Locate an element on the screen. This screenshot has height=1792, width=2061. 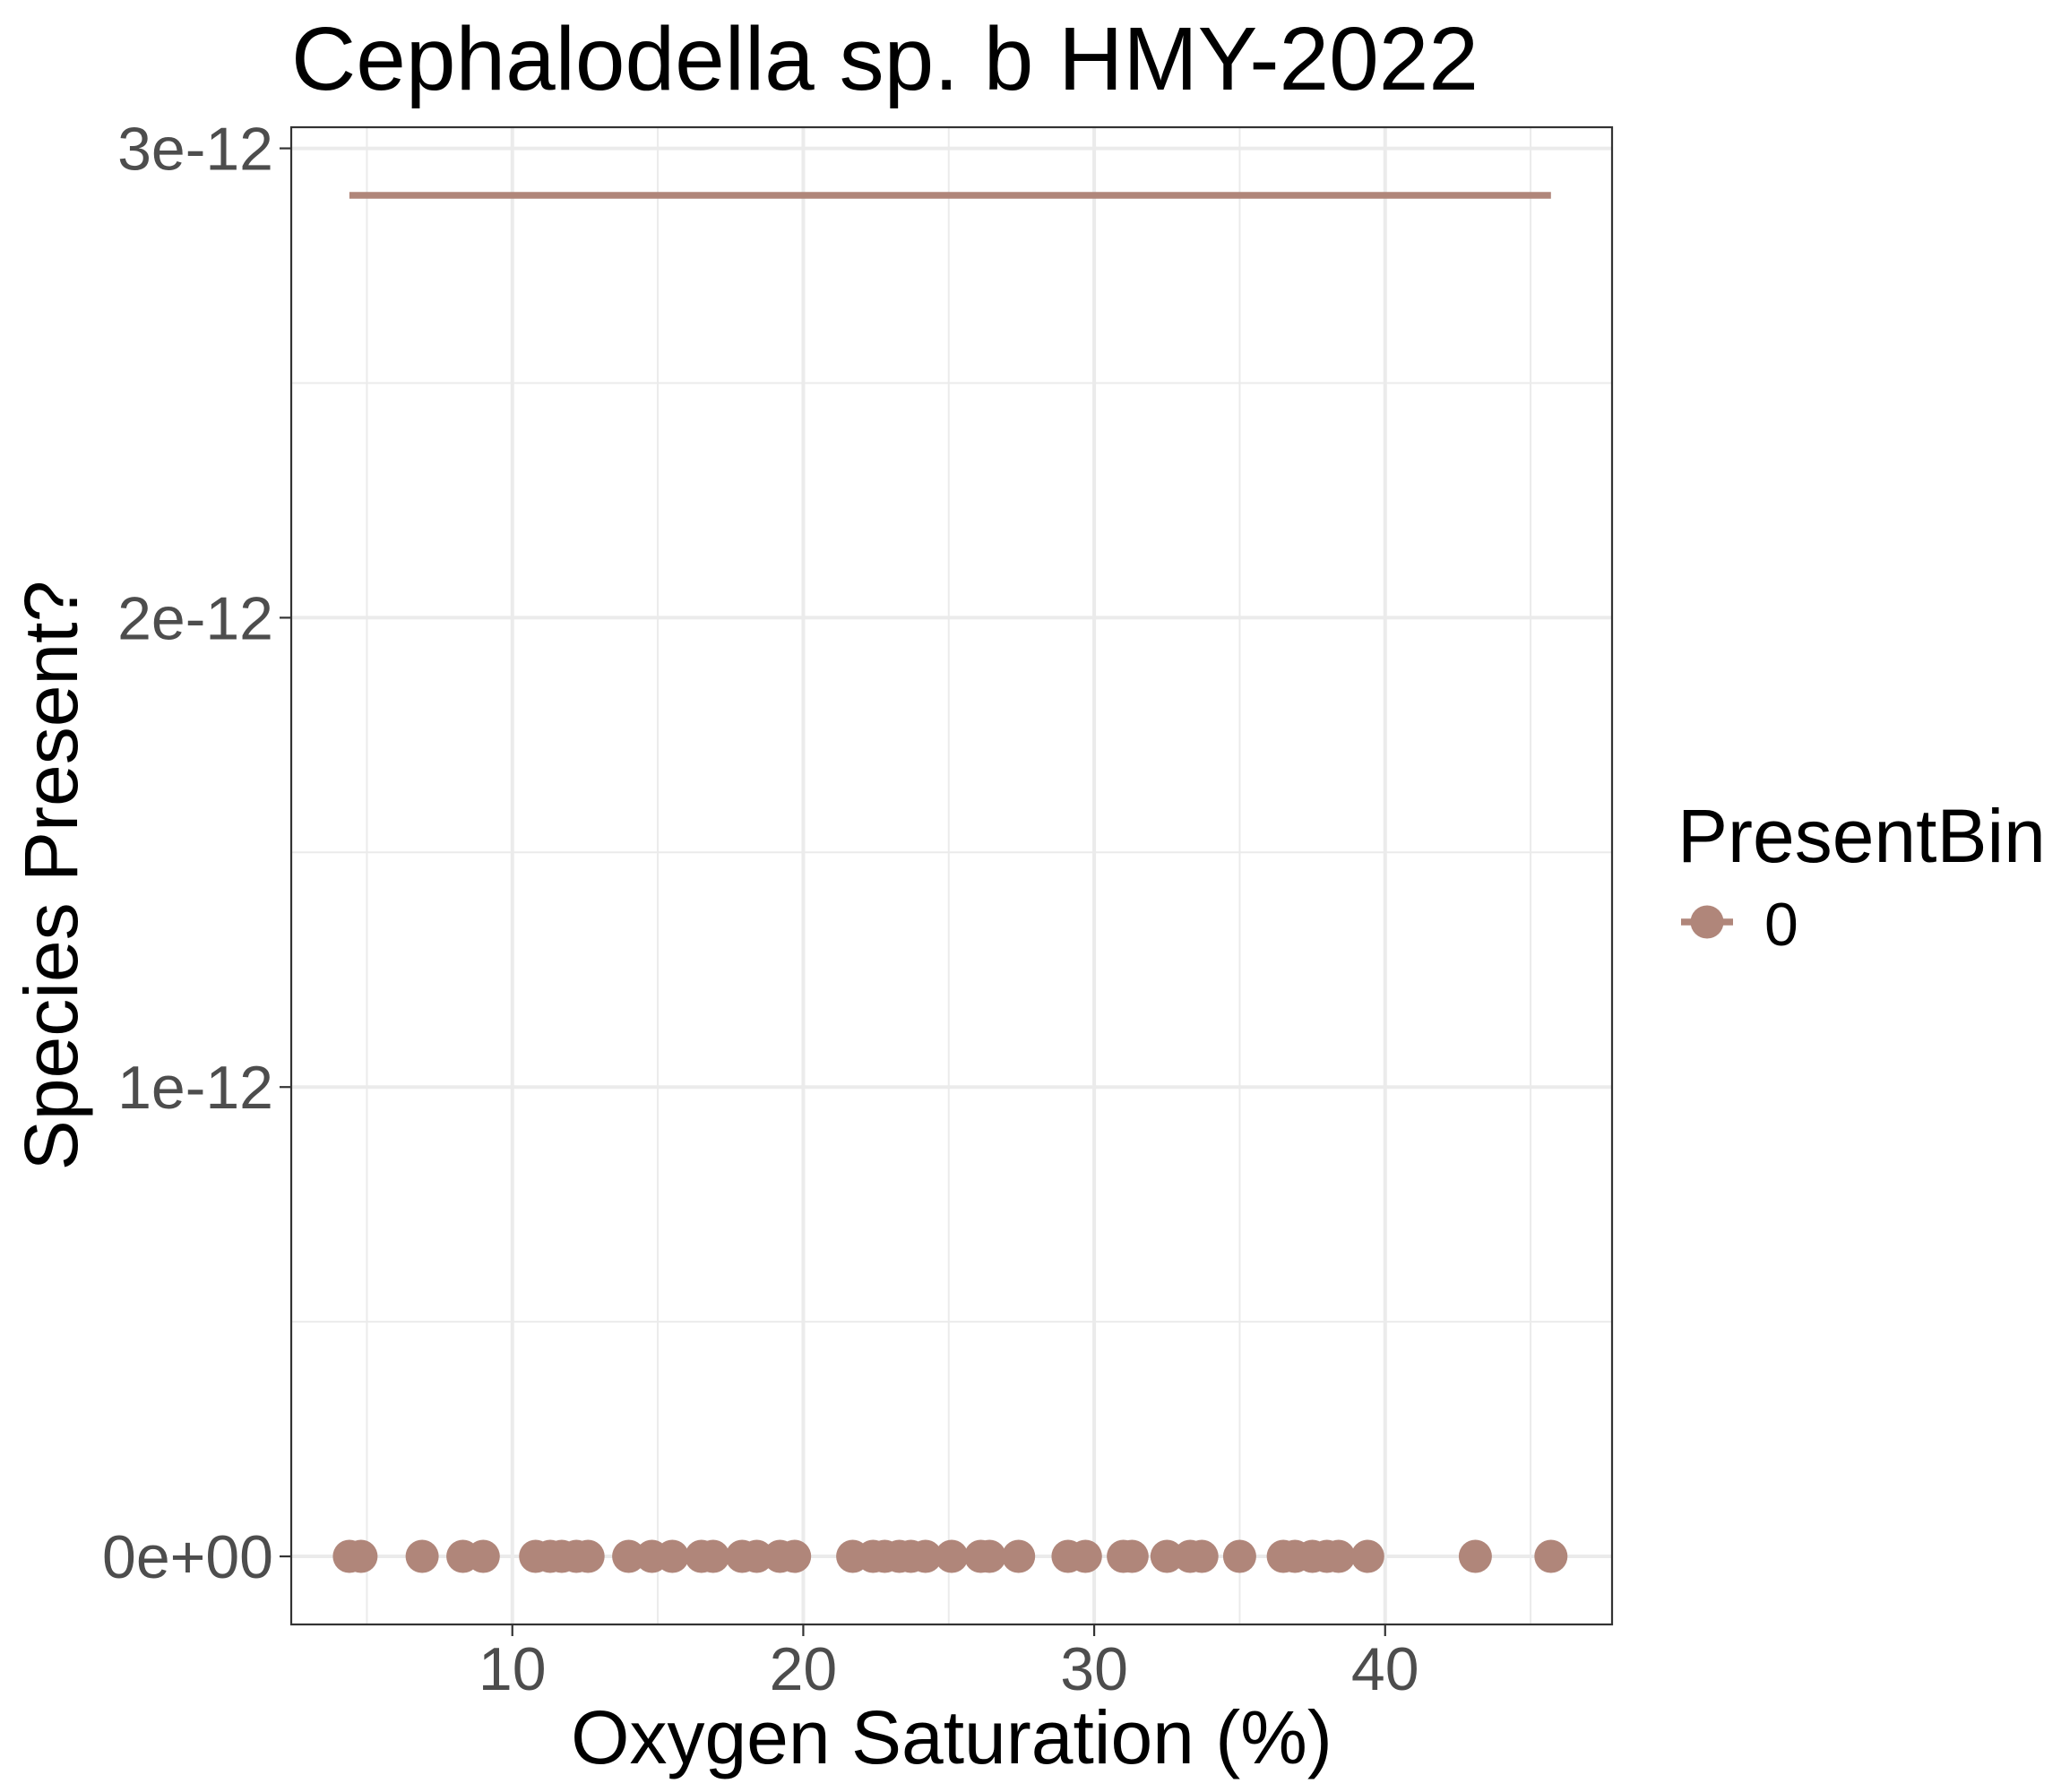
x-tick-label: 30 is located at coordinates (1094, 1669).